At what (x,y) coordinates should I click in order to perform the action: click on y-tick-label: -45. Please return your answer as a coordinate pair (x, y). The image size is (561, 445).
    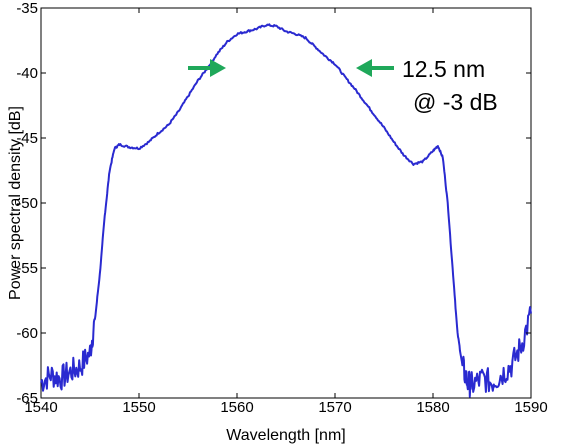
    Looking at the image, I should click on (27, 138).